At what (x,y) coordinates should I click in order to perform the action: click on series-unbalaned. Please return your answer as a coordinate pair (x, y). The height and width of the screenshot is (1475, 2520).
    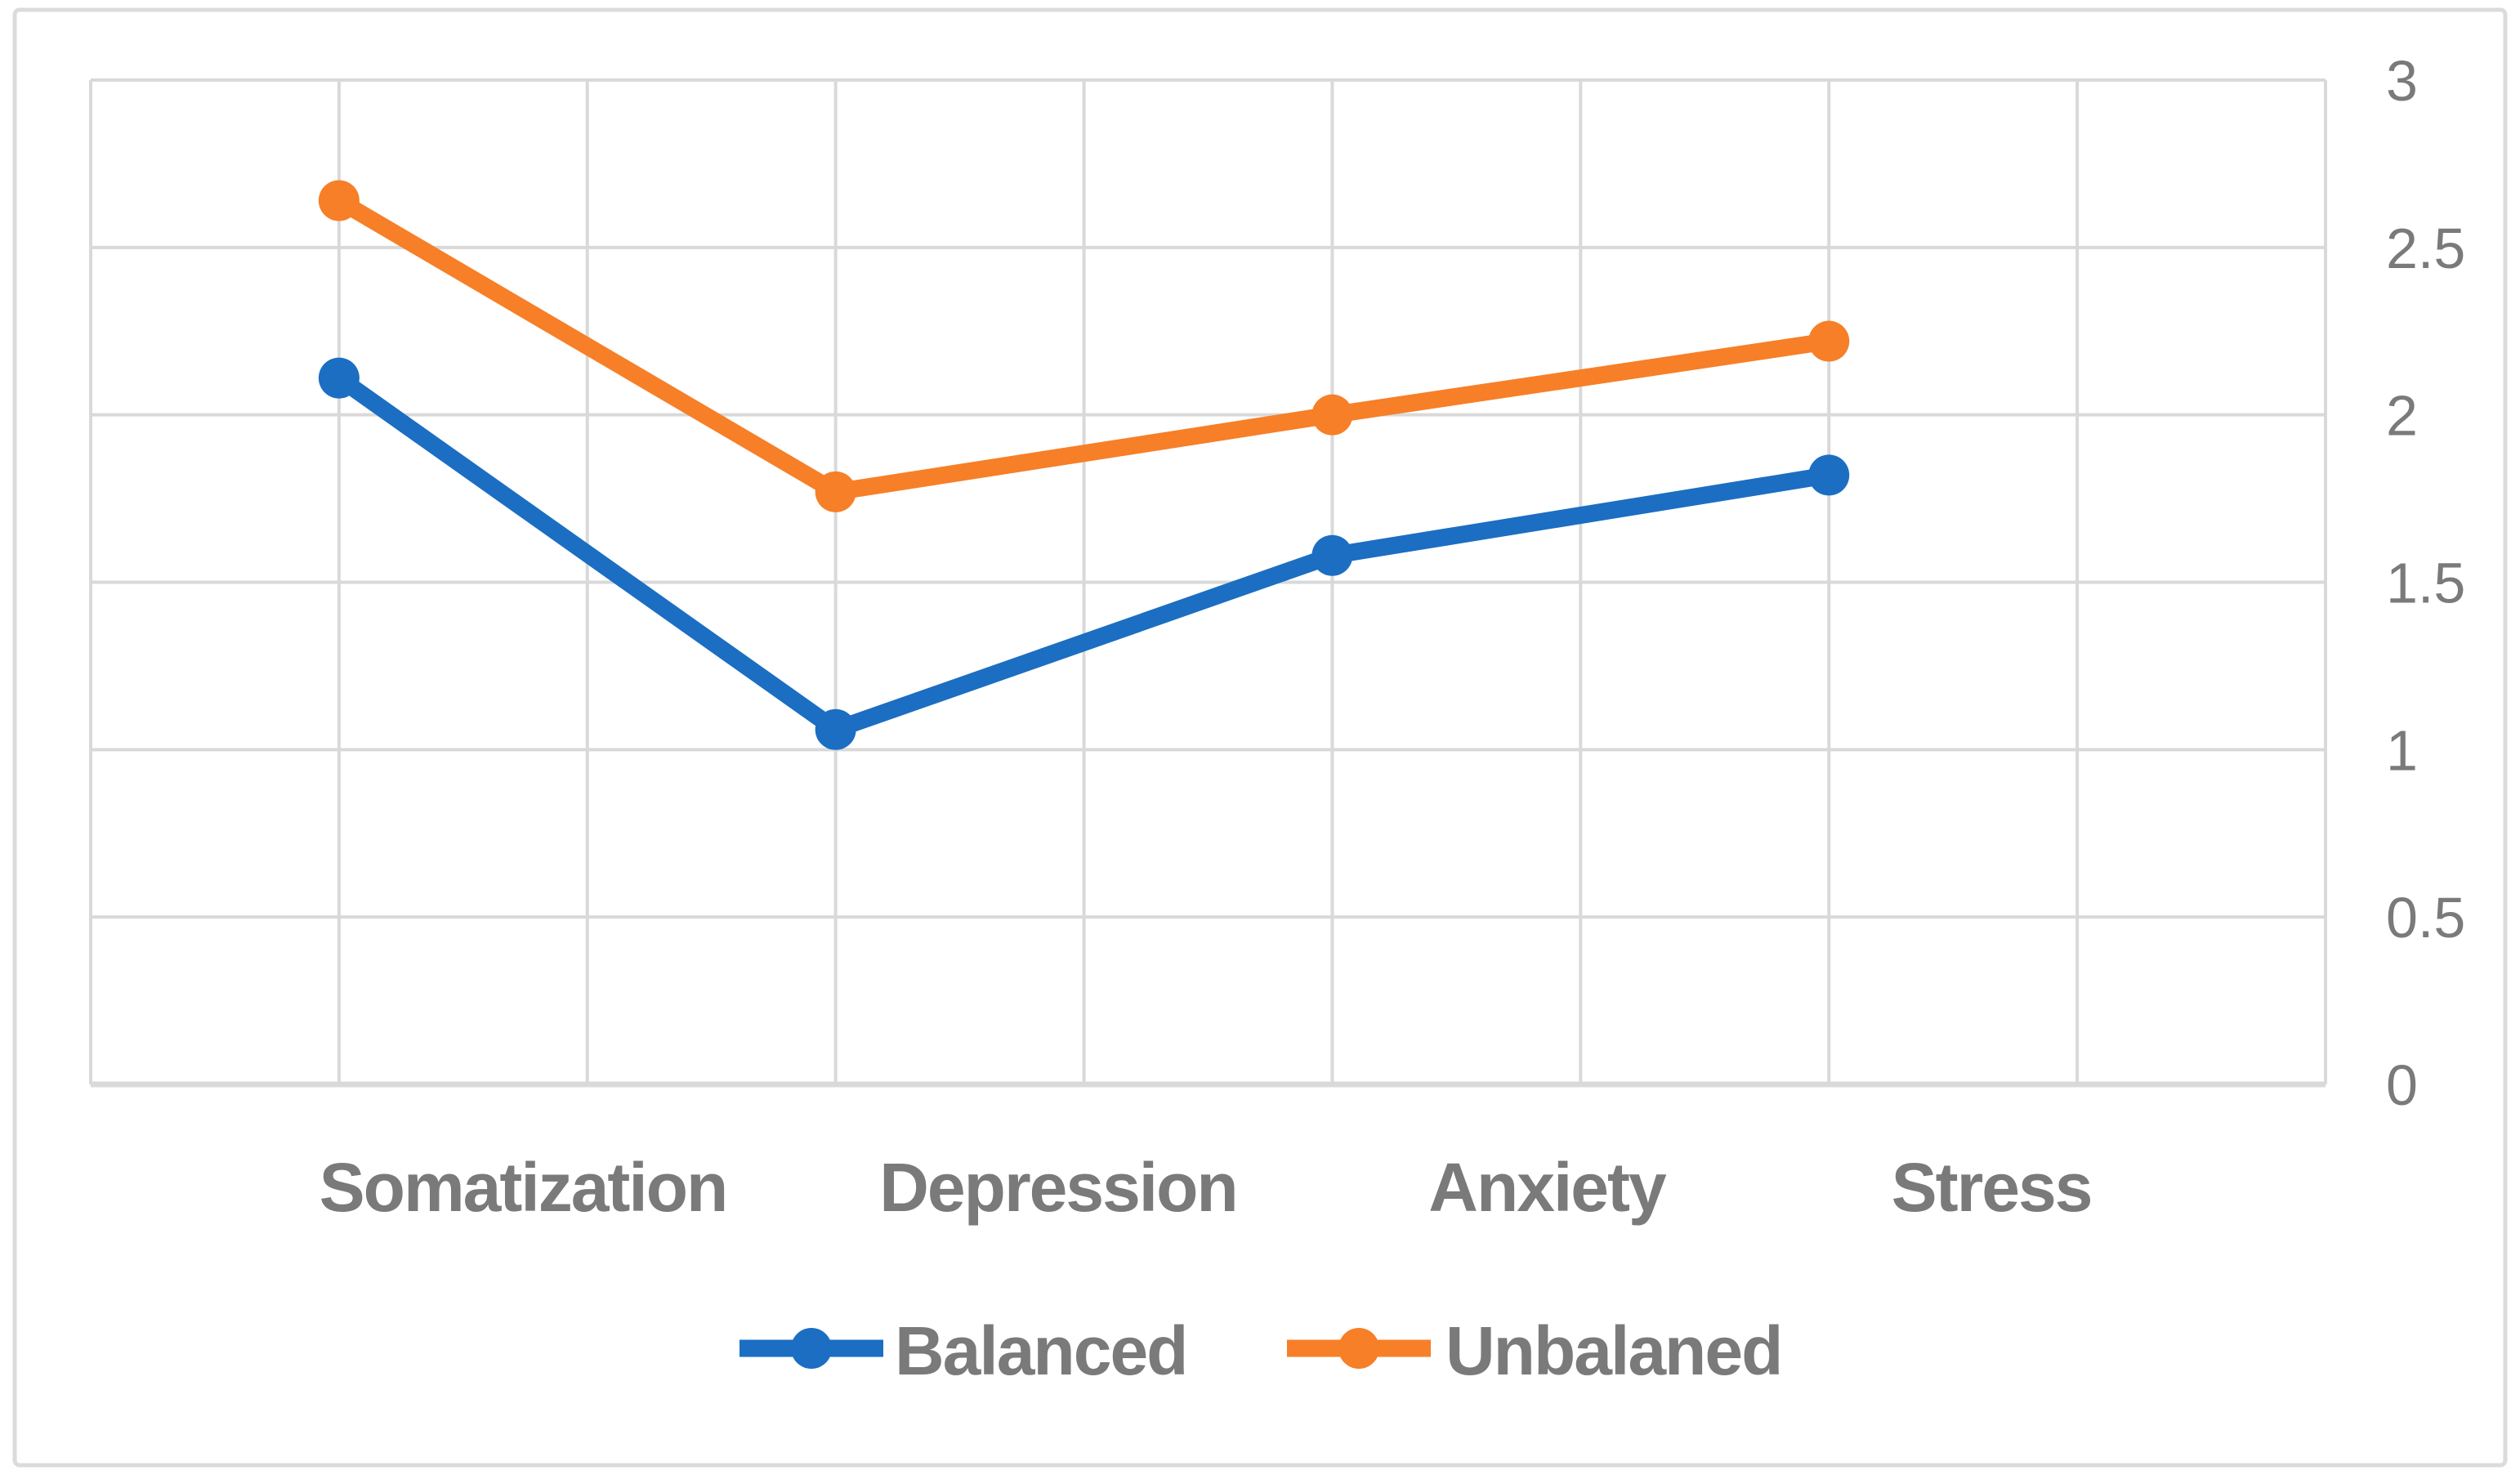
    Looking at the image, I should click on (1084, 346).